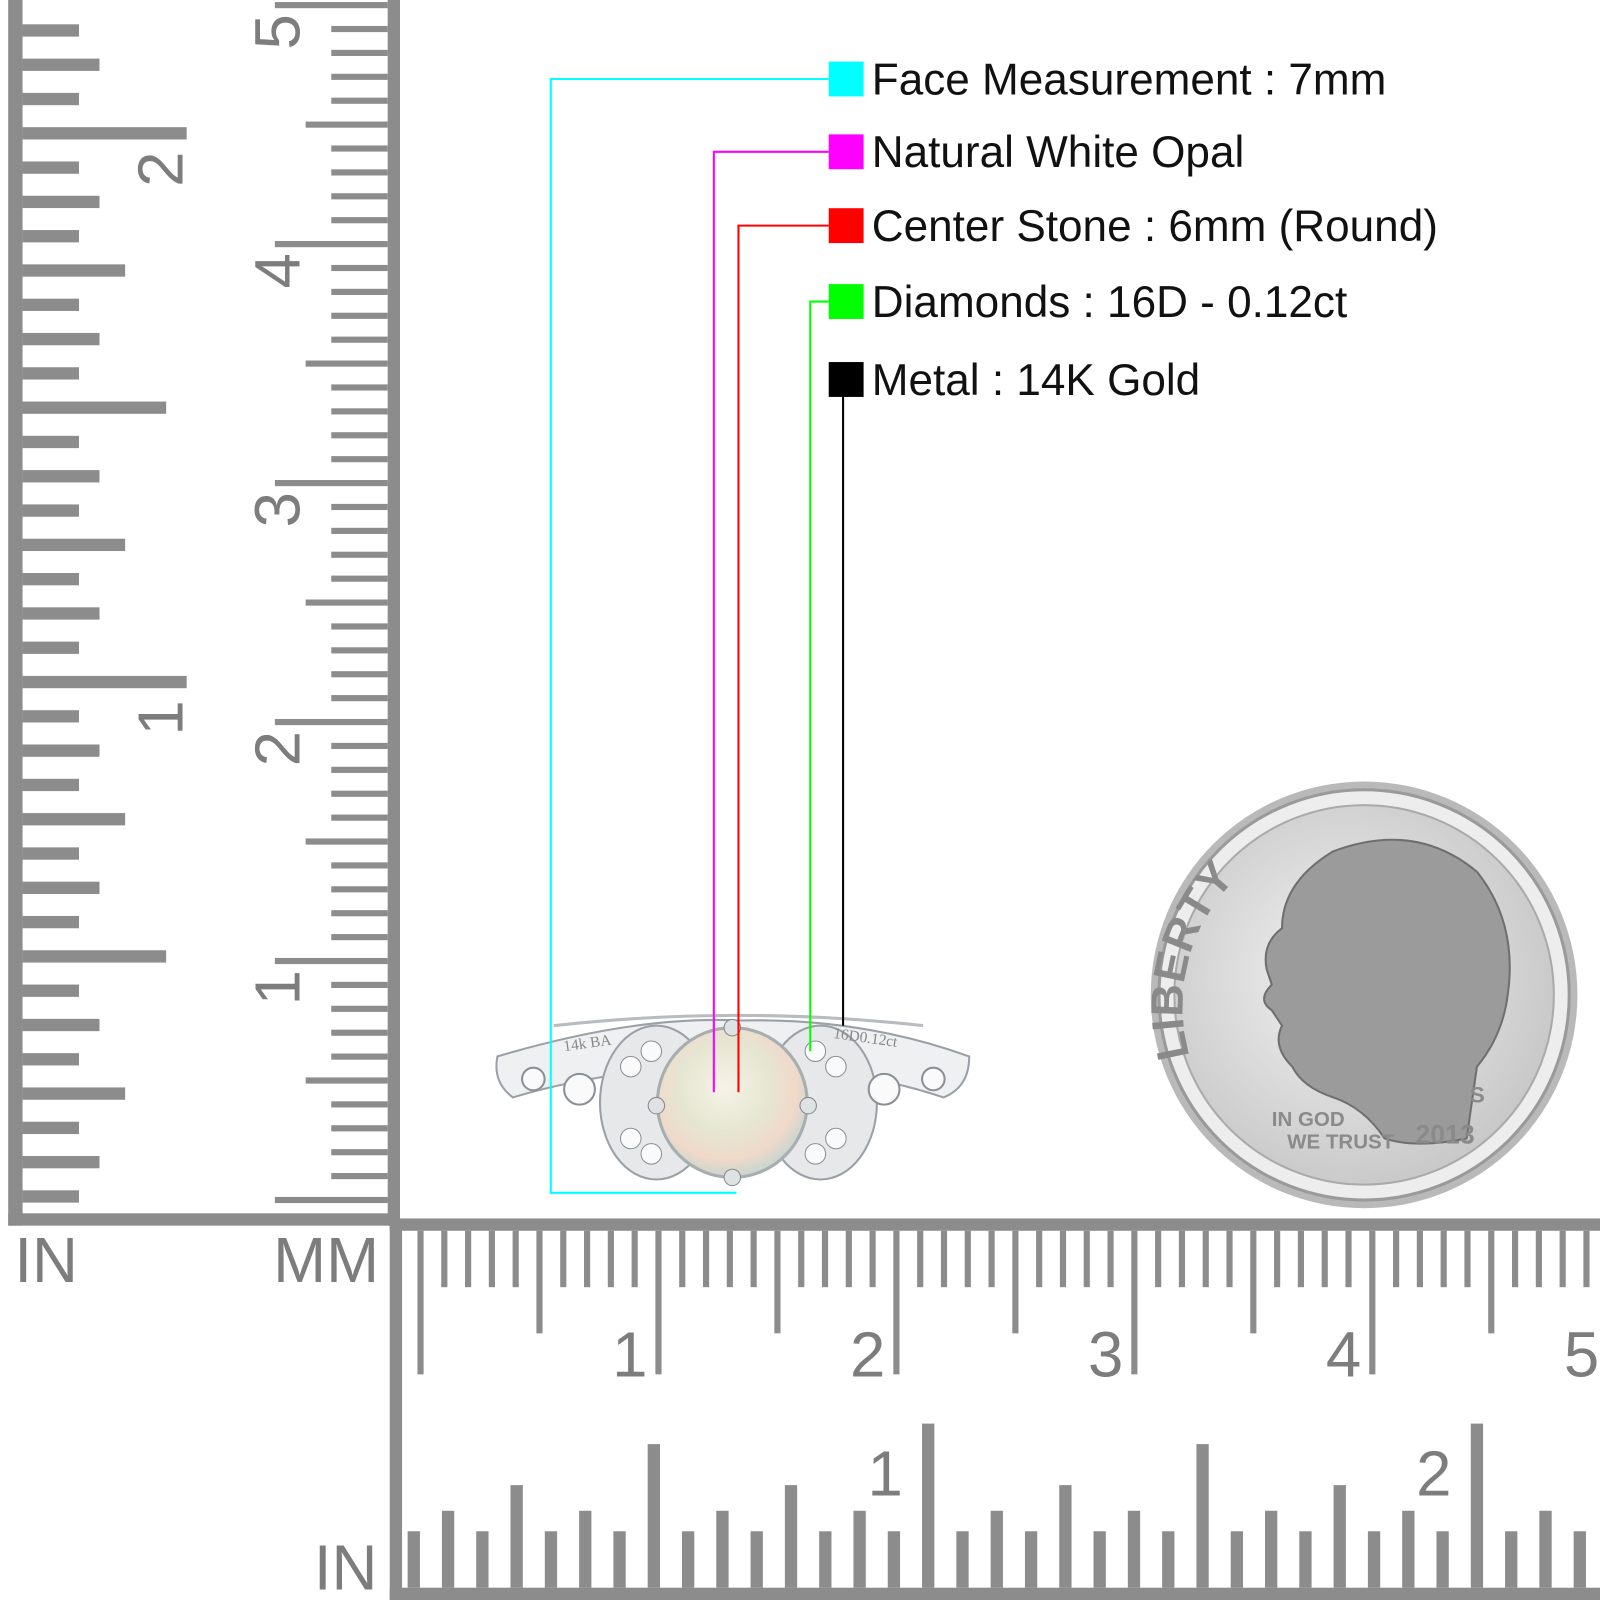  What do you see at coordinates (393, 613) in the screenshot?
I see `ruler-edge` at bounding box center [393, 613].